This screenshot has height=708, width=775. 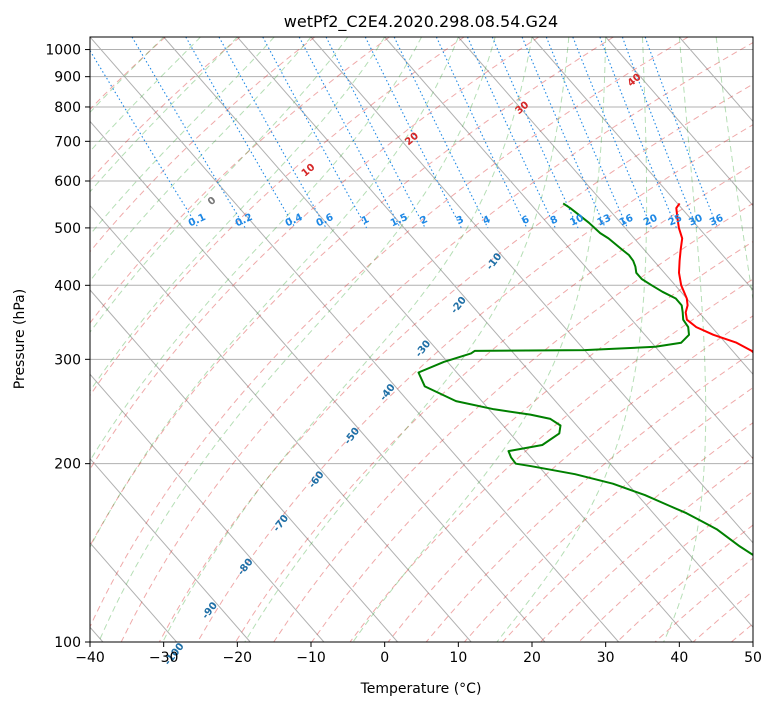 What do you see at coordinates (458, 658) in the screenshot?
I see `x-tick-label: 10` at bounding box center [458, 658].